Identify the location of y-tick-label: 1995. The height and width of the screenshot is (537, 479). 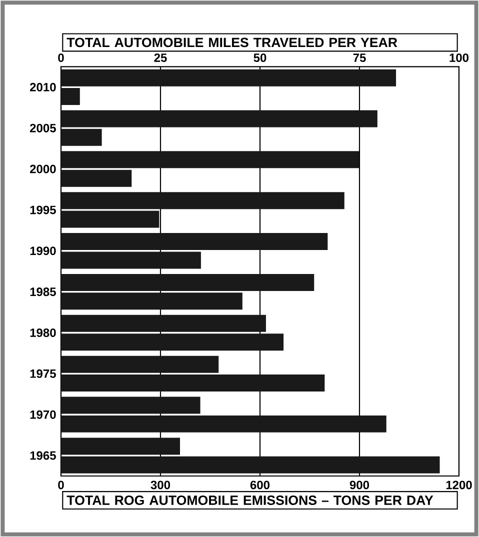
(43, 210).